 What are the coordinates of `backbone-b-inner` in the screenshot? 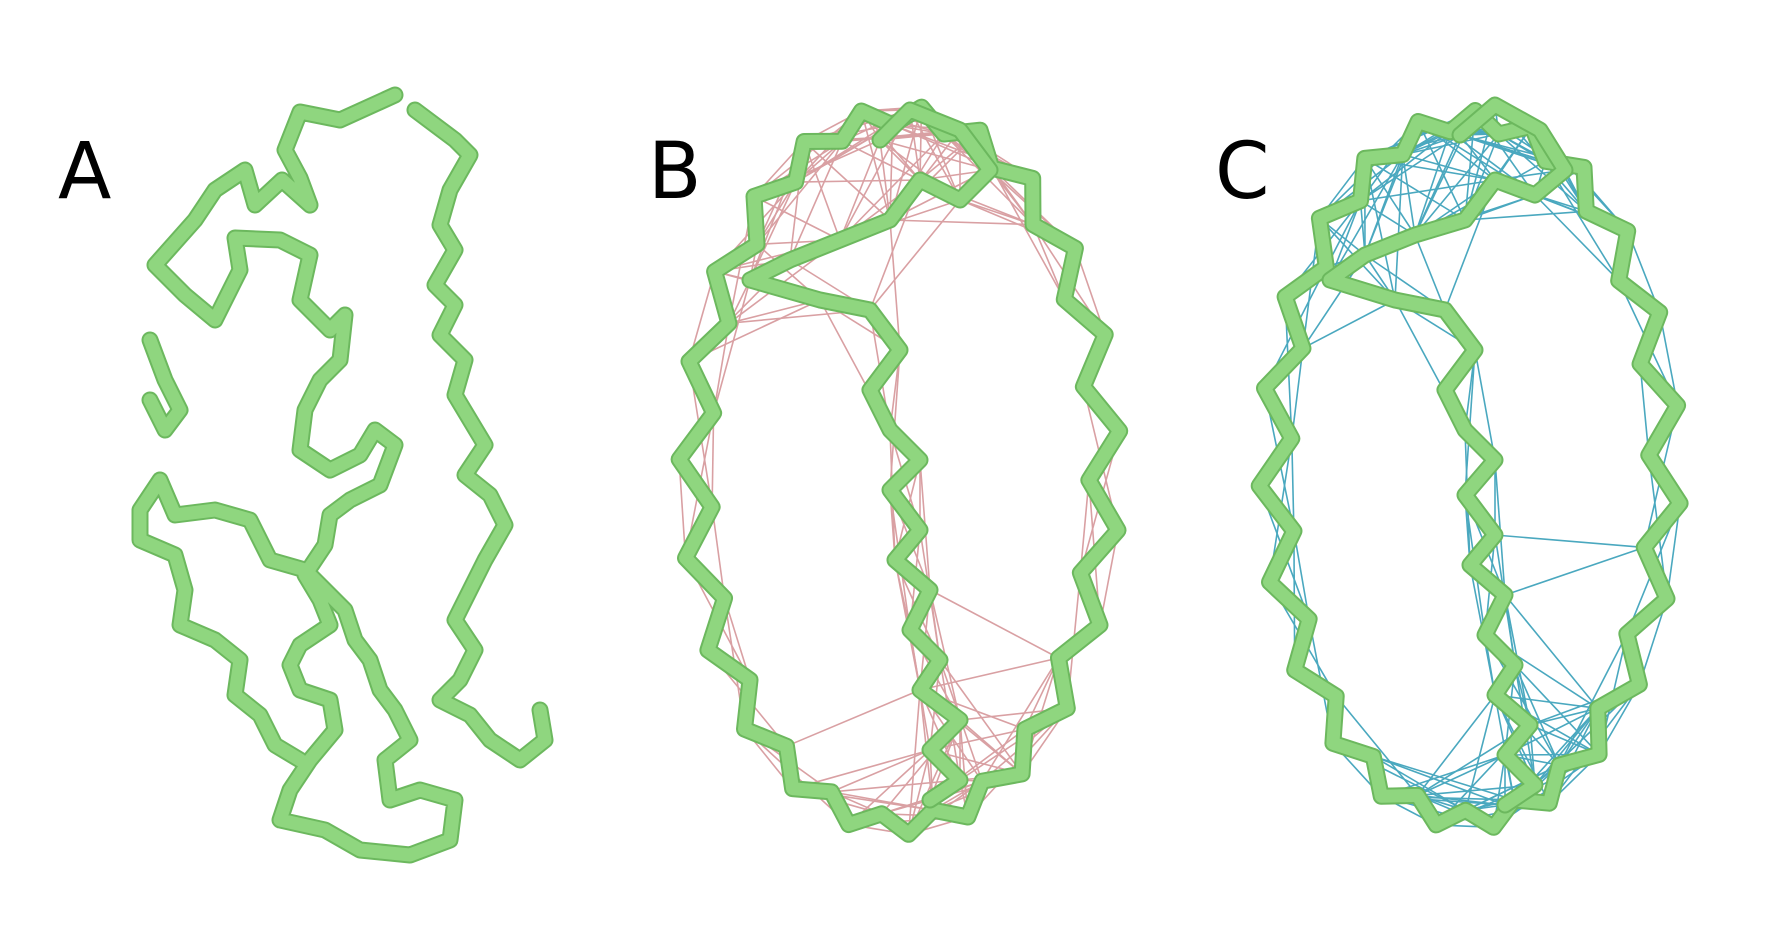 It's located at (870, 455).